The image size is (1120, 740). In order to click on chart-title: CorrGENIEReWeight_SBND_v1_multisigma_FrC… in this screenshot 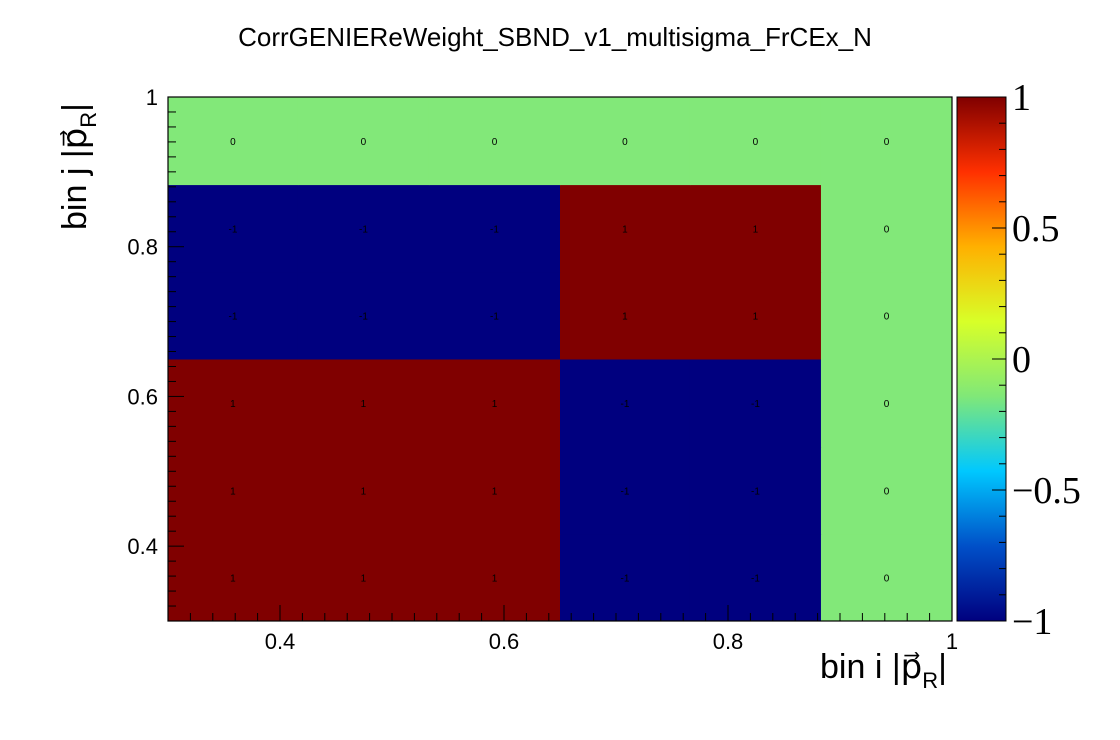, I will do `click(555, 37)`.